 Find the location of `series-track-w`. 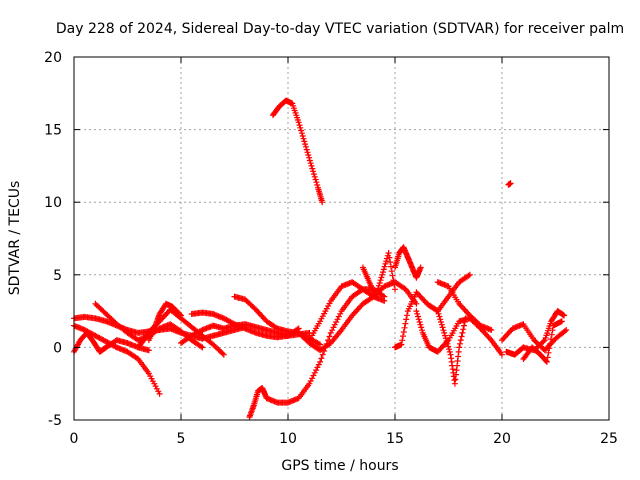

series-track-w is located at coordinates (542, 341).